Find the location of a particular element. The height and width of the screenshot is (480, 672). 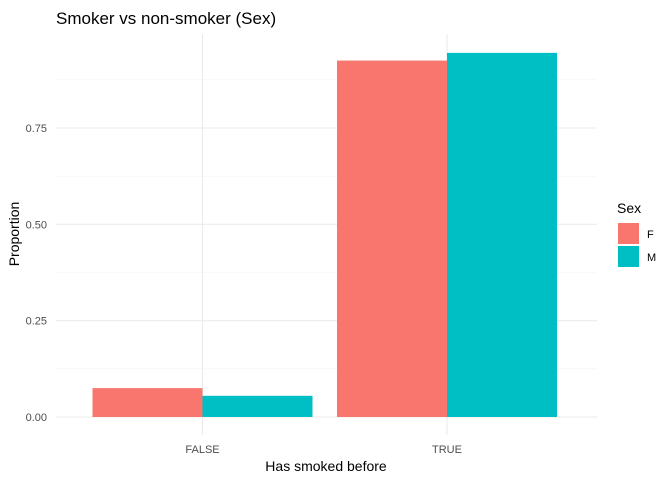

bar-f-true is located at coordinates (392, 239).